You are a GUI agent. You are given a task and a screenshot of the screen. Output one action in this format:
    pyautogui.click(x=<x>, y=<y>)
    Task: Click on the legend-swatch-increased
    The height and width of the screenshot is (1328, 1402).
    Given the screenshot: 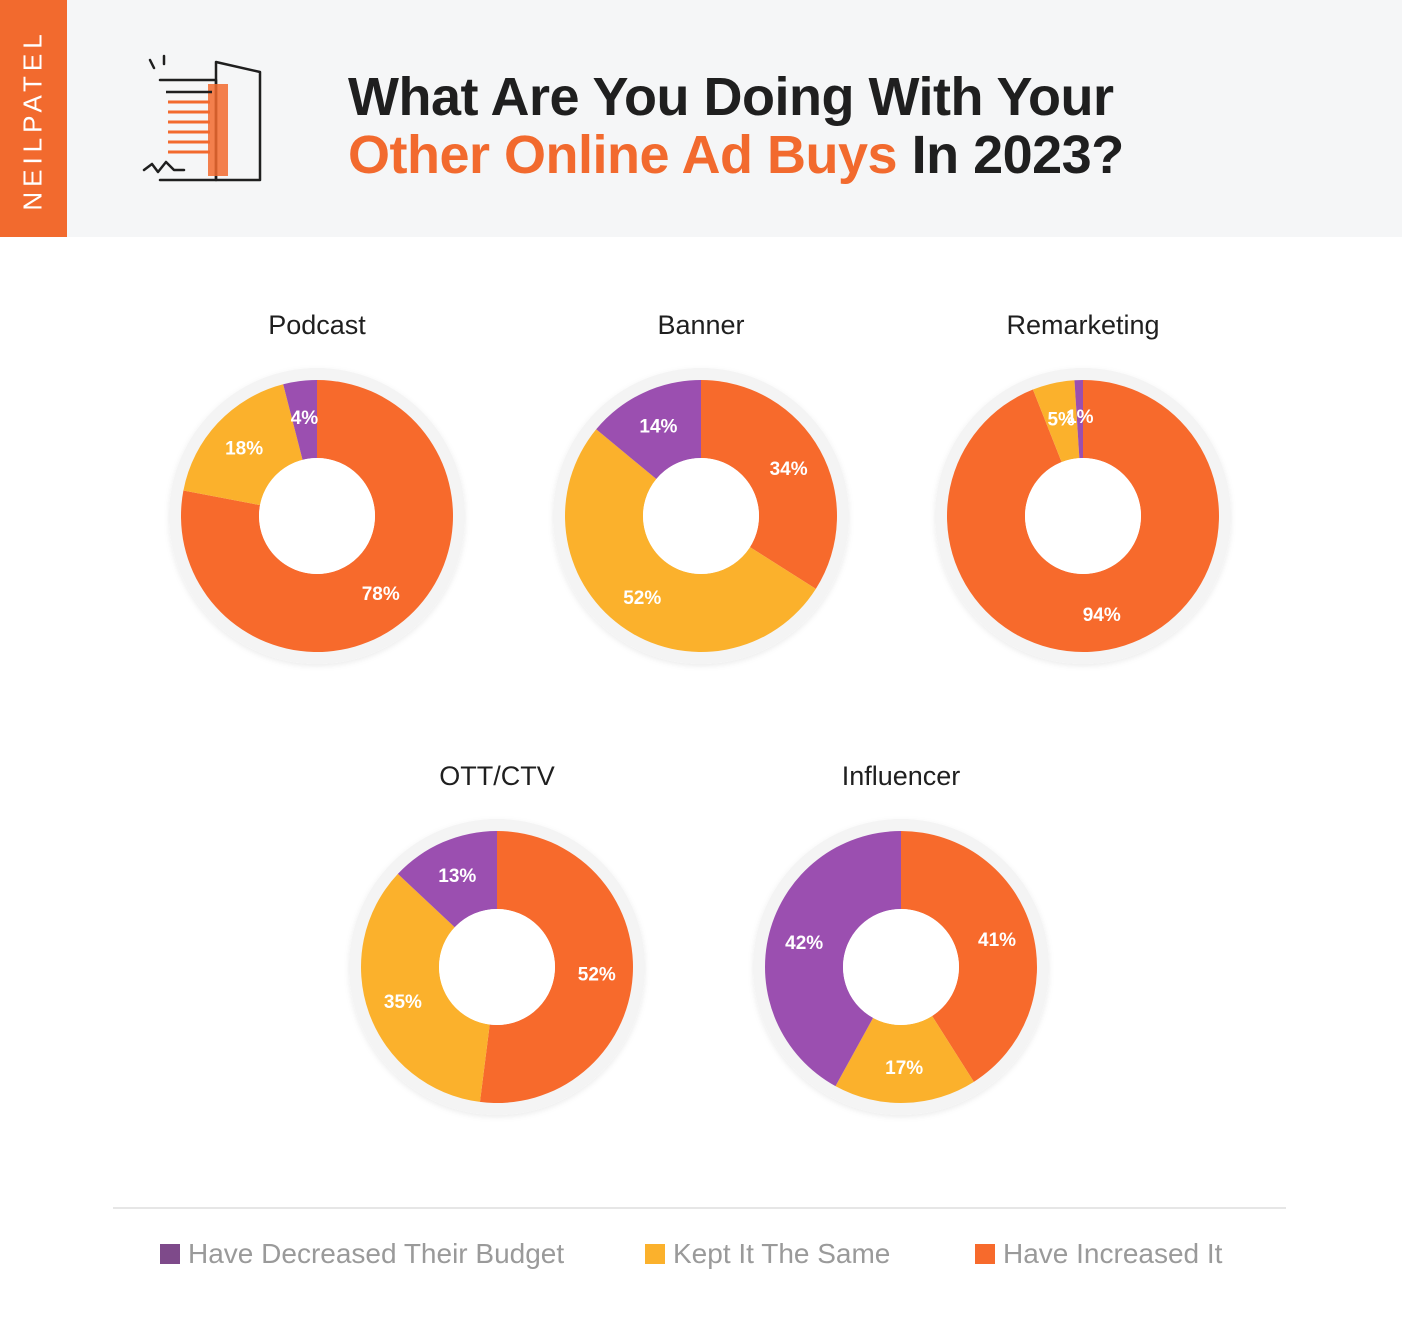 What is the action you would take?
    pyautogui.click(x=985, y=1254)
    